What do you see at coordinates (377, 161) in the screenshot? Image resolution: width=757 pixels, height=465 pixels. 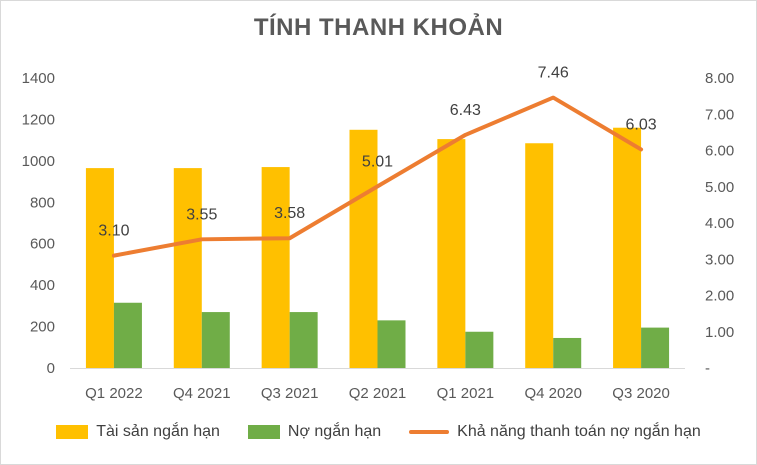 I see `ratio-data-label: 5.01` at bounding box center [377, 161].